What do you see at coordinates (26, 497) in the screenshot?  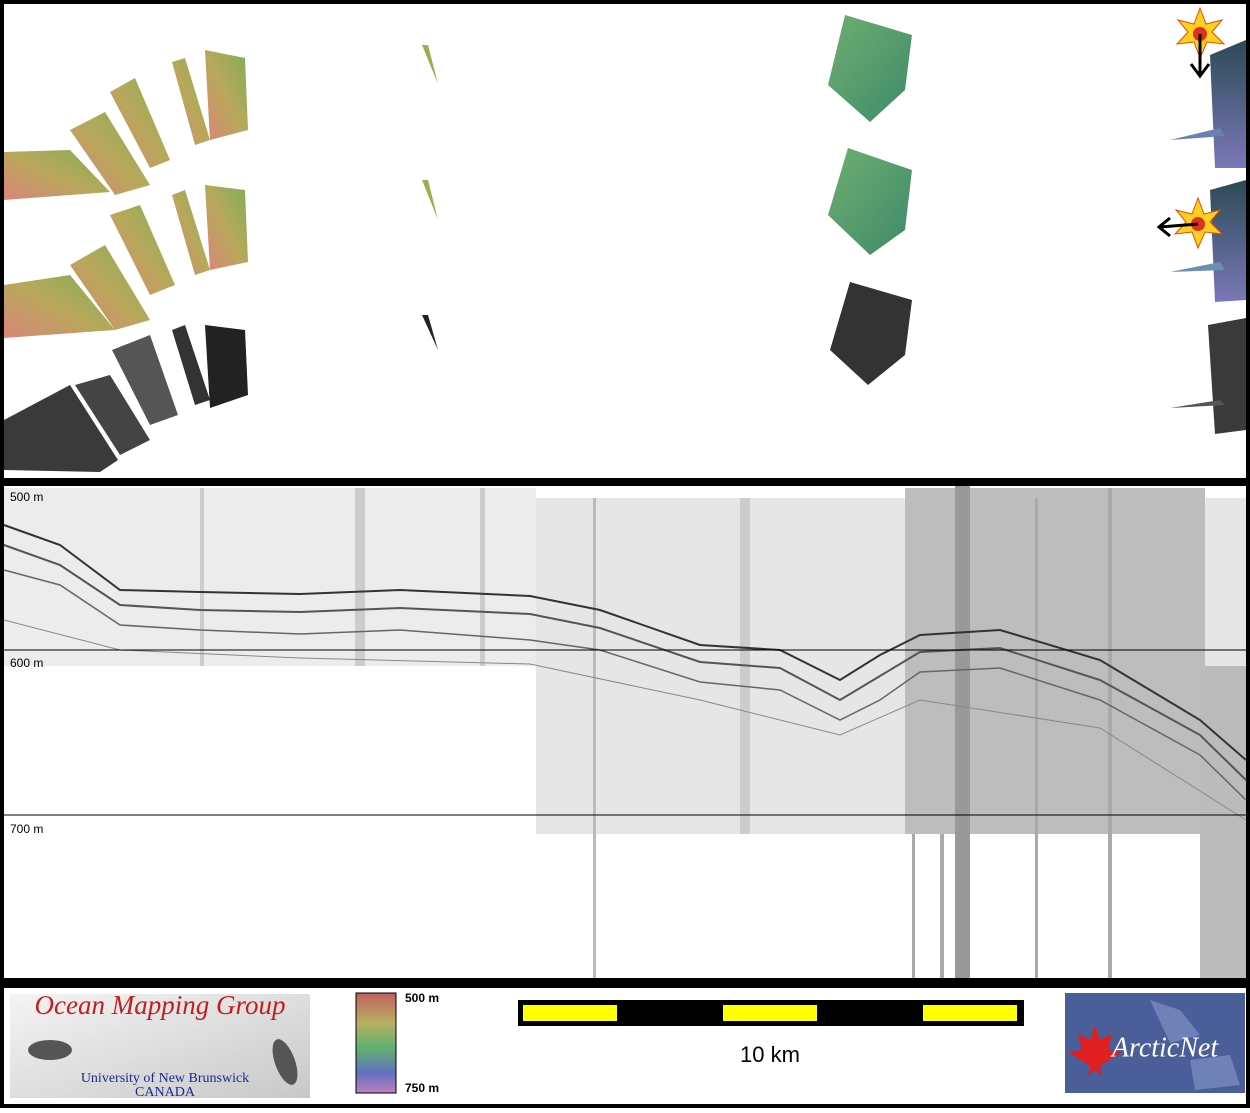 I see `depth-label: 500 m` at bounding box center [26, 497].